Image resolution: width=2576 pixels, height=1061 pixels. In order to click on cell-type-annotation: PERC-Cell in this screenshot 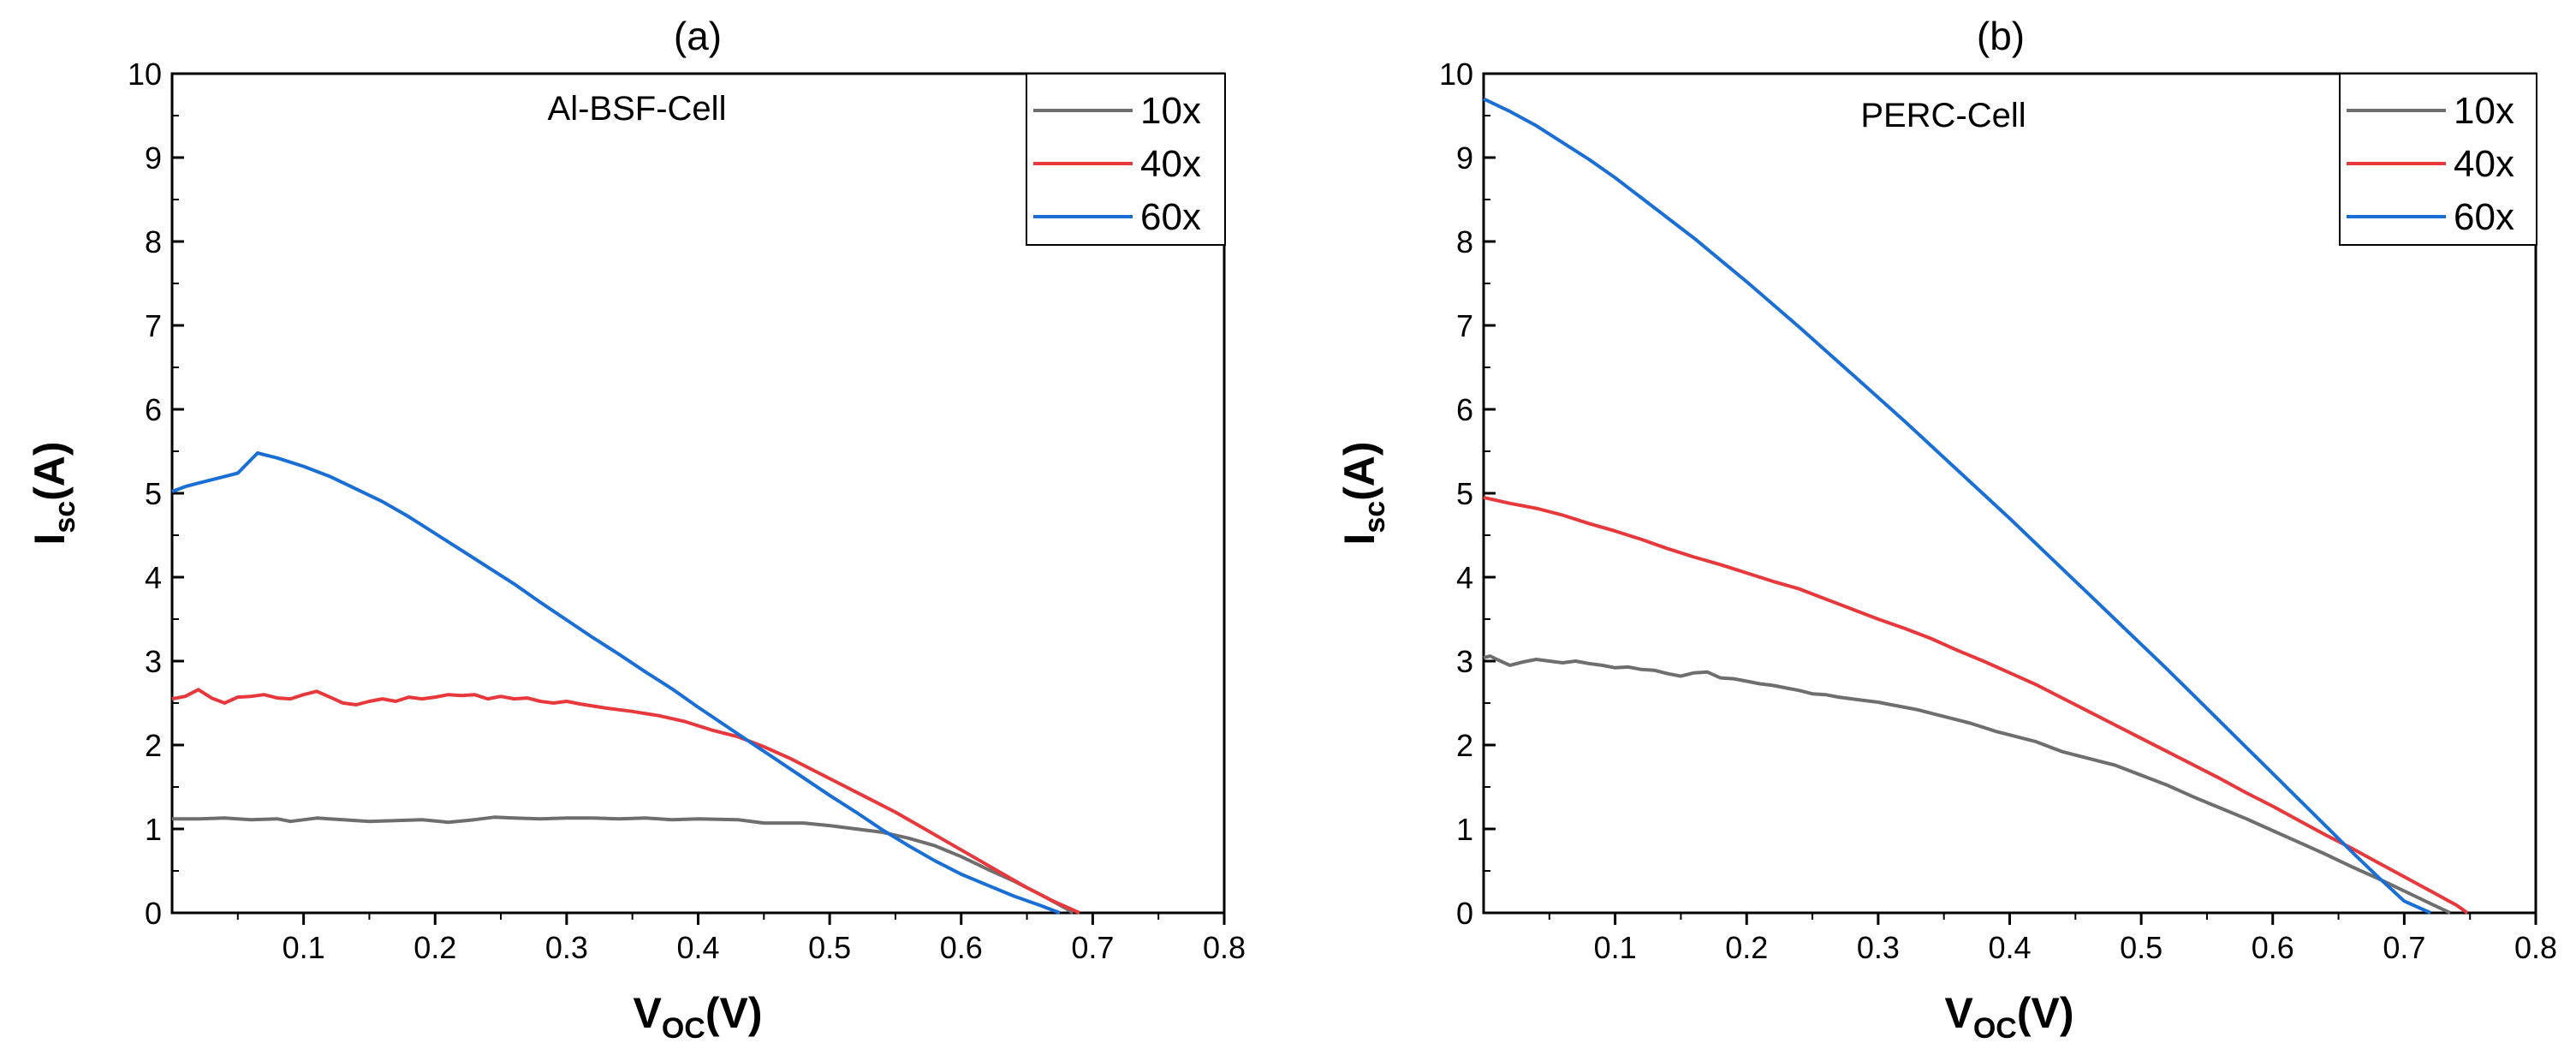, I will do `click(1943, 116)`.